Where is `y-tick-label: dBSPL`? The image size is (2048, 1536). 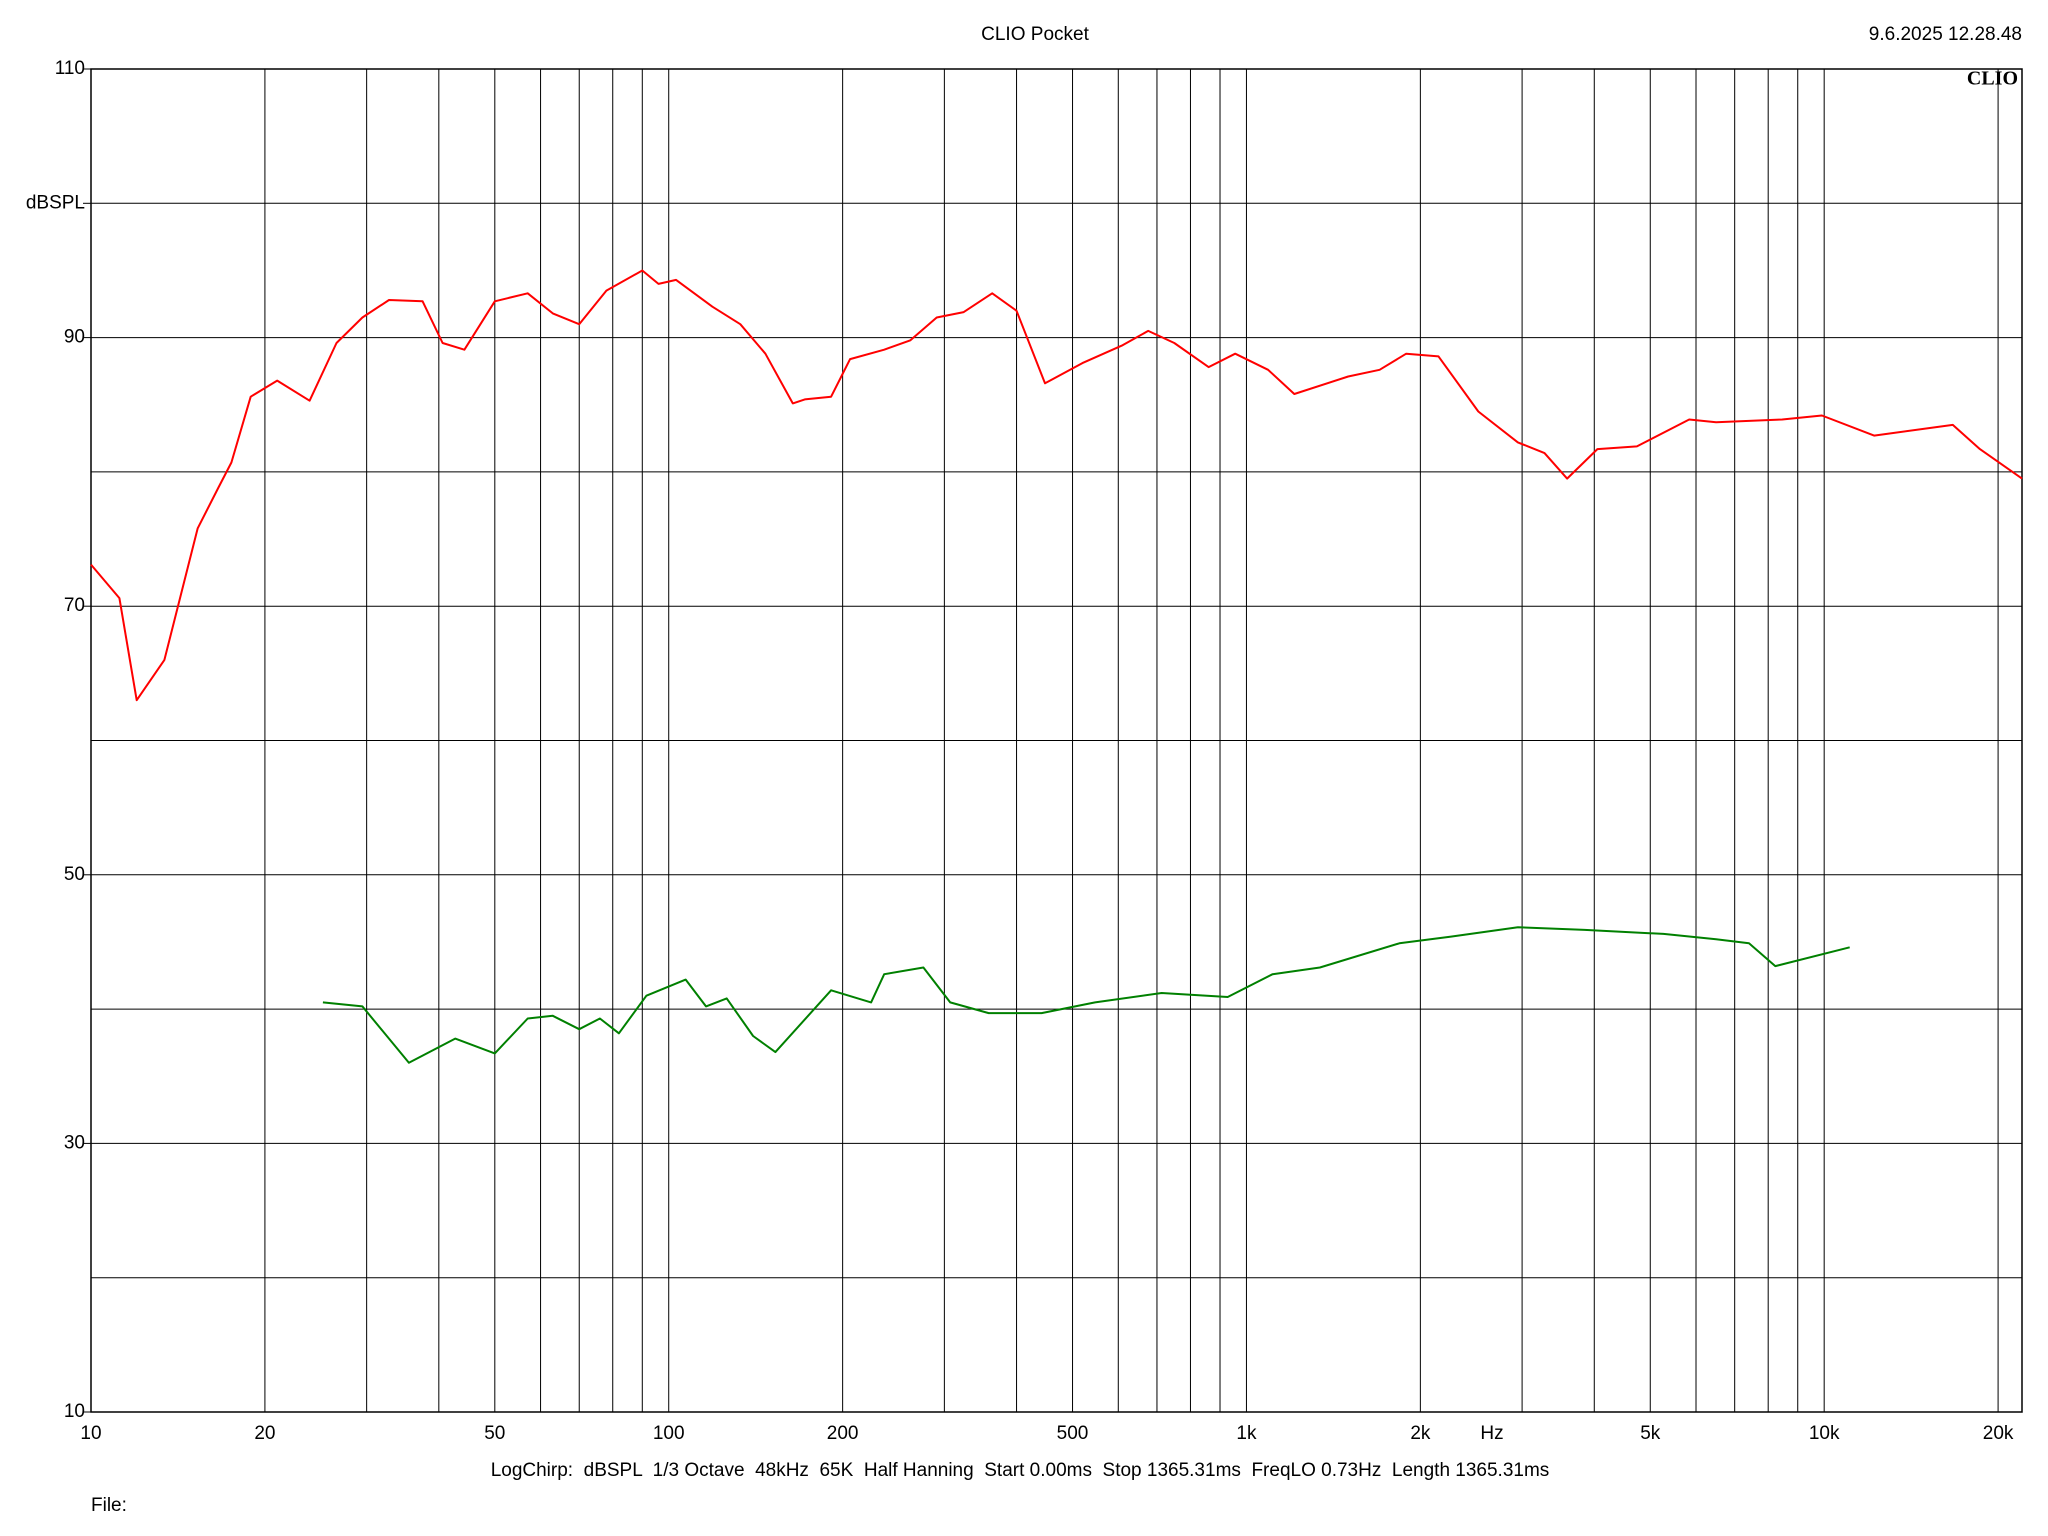
y-tick-label: dBSPL is located at coordinates (55, 202).